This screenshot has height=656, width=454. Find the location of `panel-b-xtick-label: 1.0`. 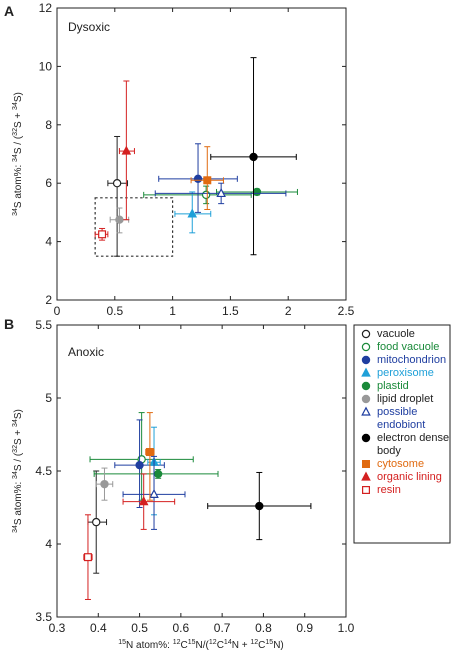

panel-b-xtick-label: 1.0 is located at coordinates (346, 628).